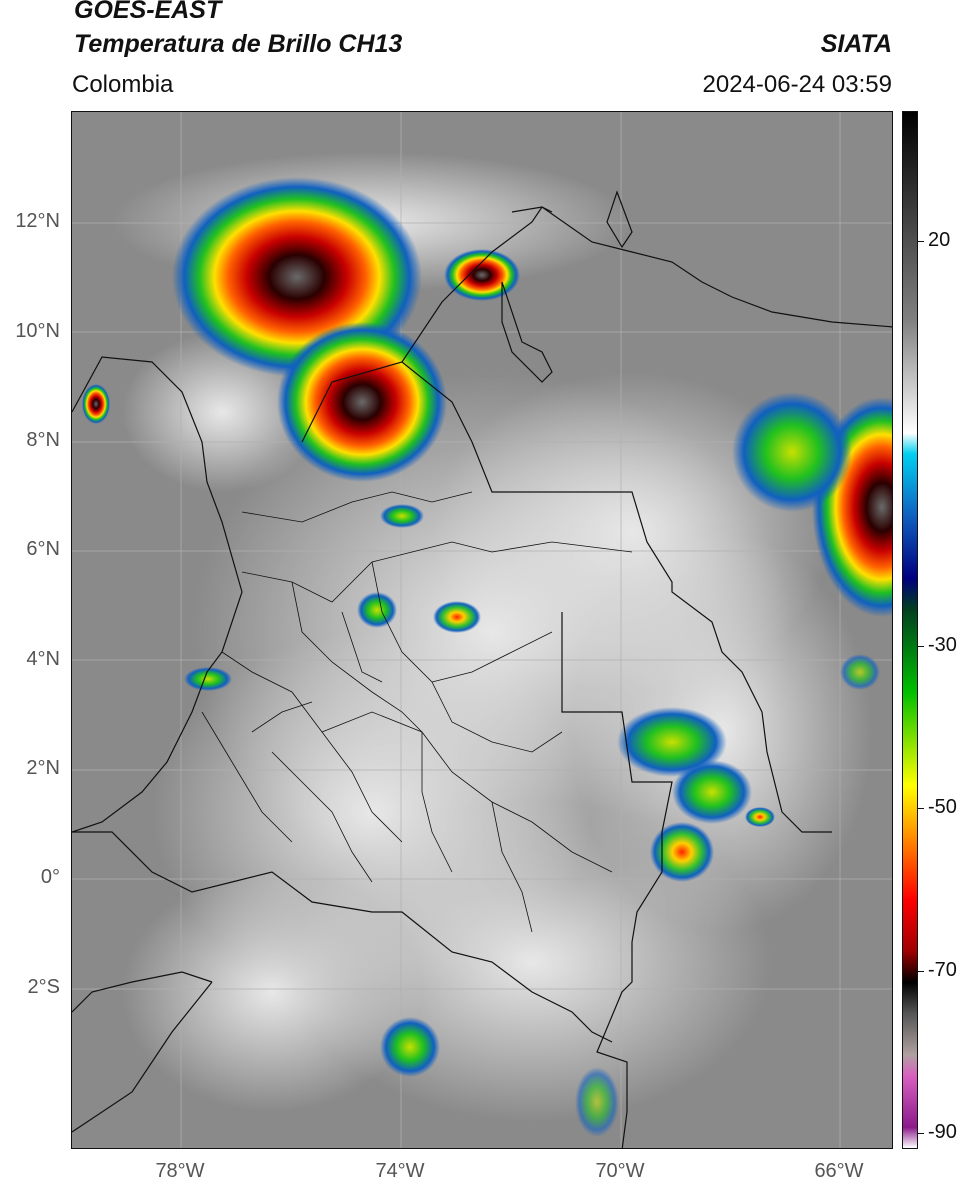  Describe the element at coordinates (942, 807) in the screenshot. I see `colorbar-tick-label: -50` at that location.